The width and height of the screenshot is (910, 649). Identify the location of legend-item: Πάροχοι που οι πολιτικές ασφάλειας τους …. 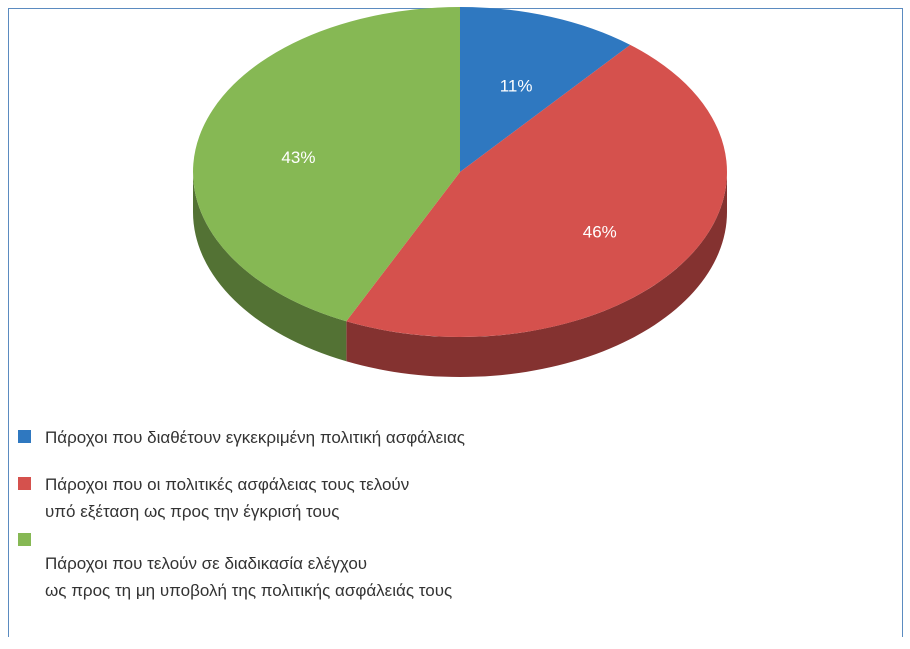
(241, 498).